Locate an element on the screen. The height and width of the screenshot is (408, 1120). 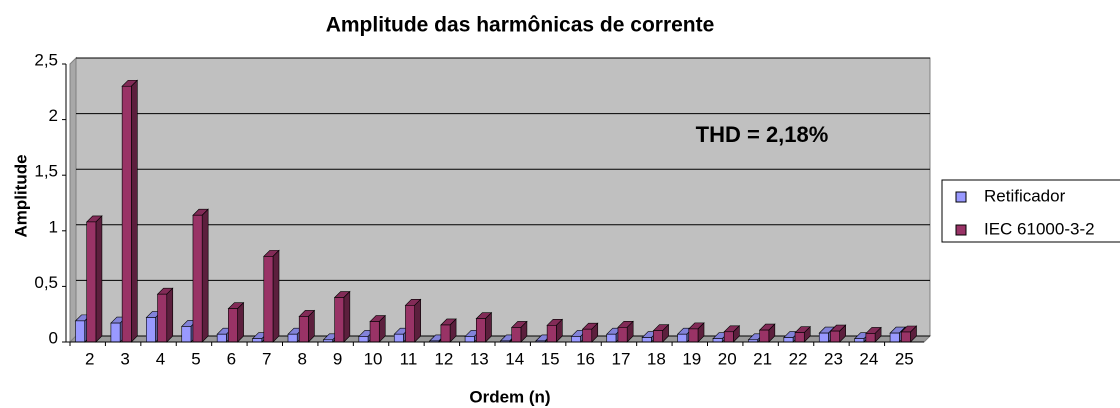
side-wall is located at coordinates (73, 200).